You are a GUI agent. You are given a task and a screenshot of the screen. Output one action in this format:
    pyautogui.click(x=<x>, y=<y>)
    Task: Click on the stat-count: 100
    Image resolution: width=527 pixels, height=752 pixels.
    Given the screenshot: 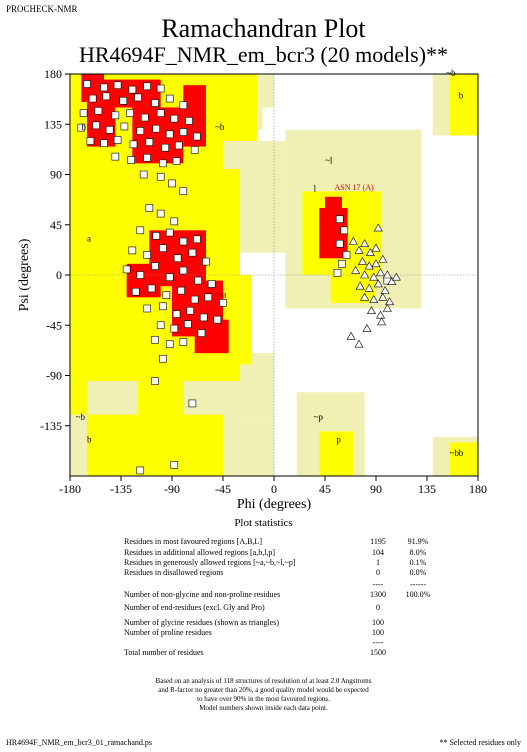 What is the action you would take?
    pyautogui.click(x=378, y=632)
    